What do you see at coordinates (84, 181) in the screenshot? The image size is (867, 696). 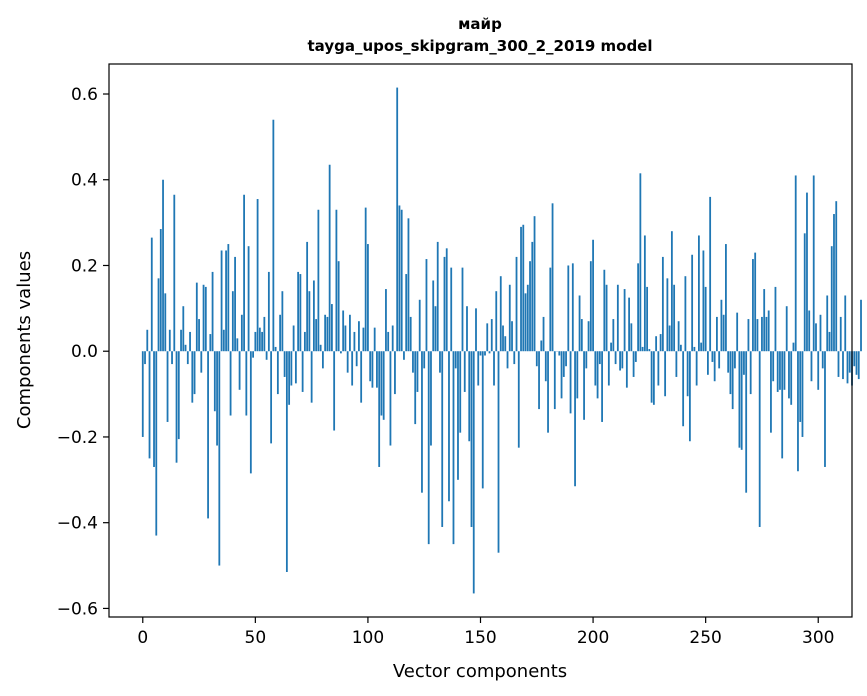 I see `y-tick-label: 0.4` at bounding box center [84, 181].